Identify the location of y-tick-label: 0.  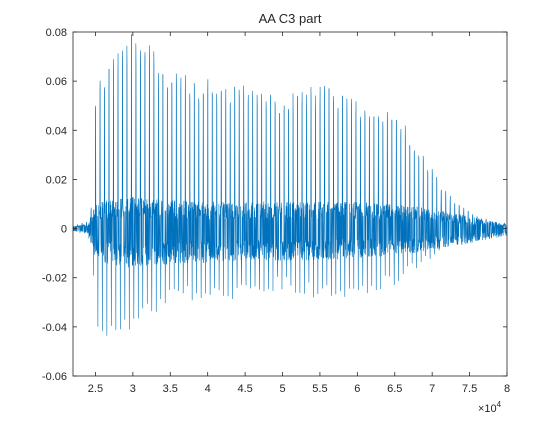
(64, 230).